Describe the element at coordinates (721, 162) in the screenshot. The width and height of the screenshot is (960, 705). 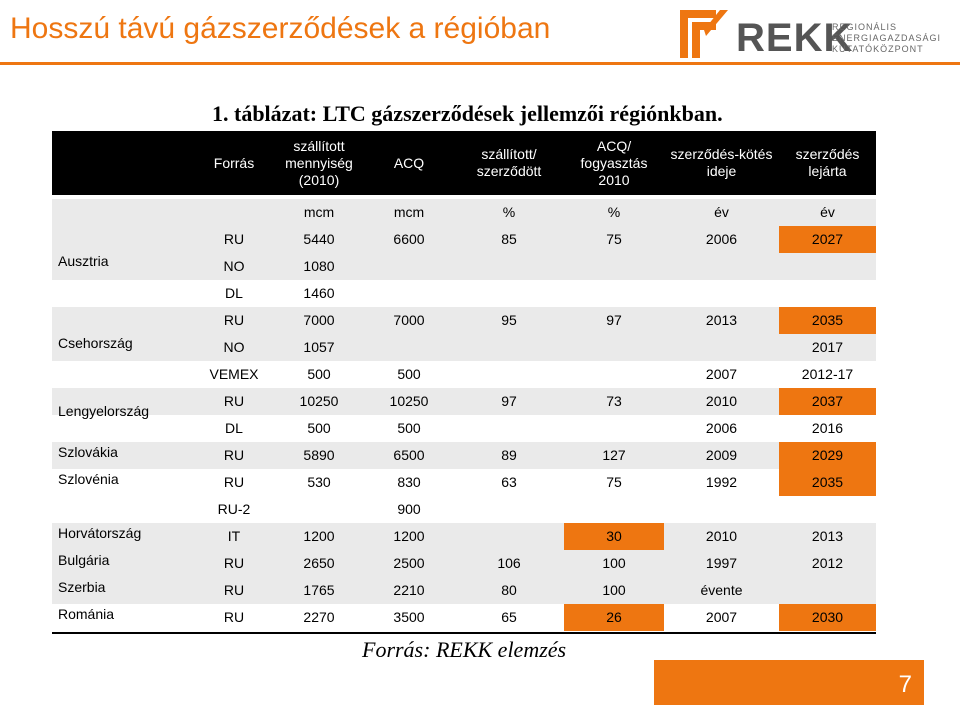
I see `header-cell: szerződés-kötés ideje` at that location.